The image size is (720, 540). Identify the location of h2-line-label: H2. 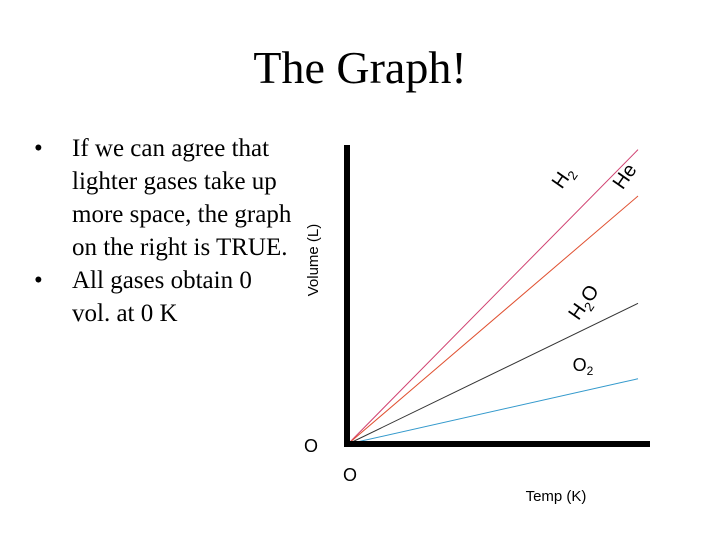
(564, 178).